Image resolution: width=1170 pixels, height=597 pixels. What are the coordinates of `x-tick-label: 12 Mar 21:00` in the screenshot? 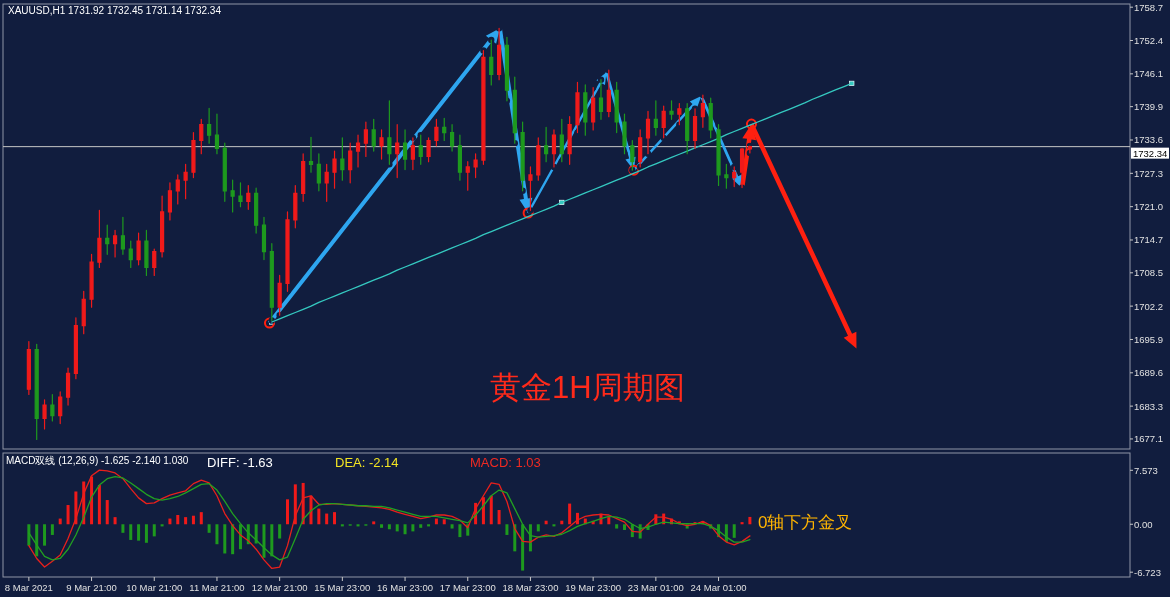 It's located at (279, 587).